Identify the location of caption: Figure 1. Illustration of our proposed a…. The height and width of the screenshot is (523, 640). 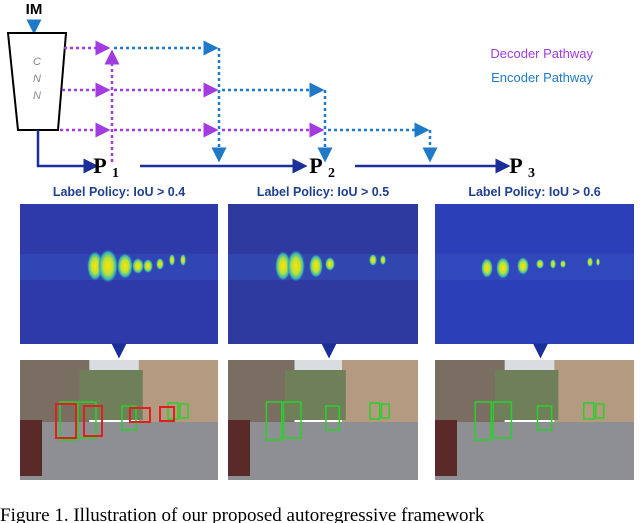
(242, 514).